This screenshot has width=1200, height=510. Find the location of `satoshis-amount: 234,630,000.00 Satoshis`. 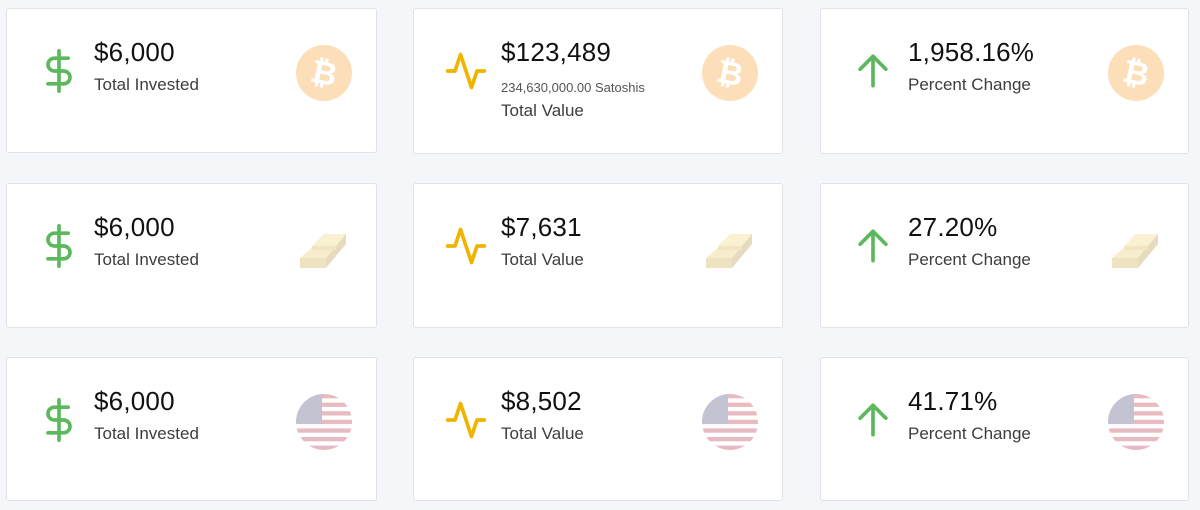

satoshis-amount: 234,630,000.00 Satoshis is located at coordinates (573, 87).